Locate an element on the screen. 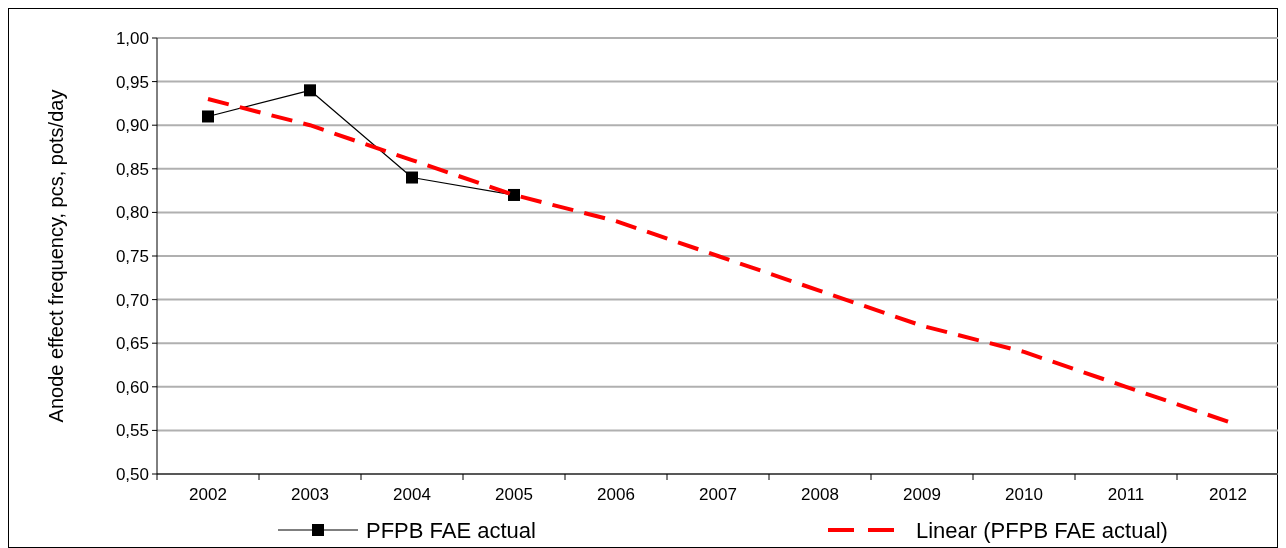  y-tick-label: 0,95 is located at coordinates (132, 82).